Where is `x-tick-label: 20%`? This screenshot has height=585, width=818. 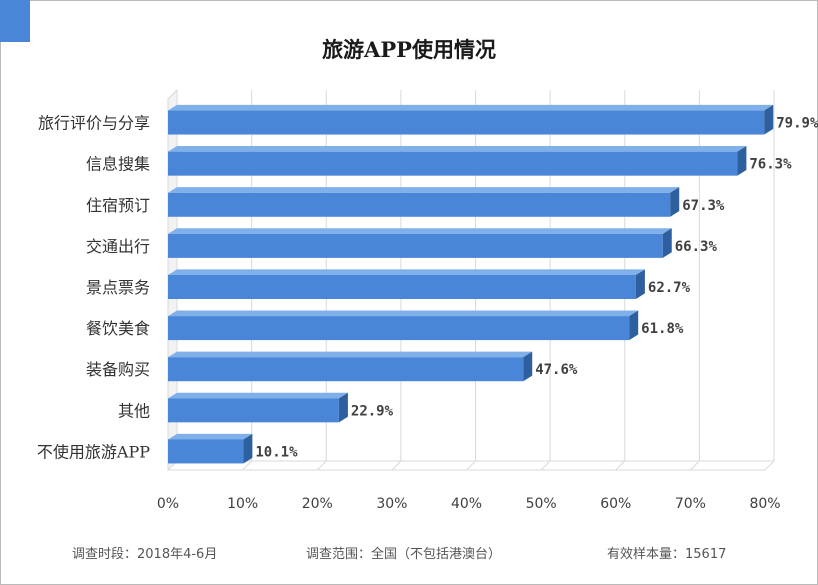 x-tick-label: 20% is located at coordinates (317, 504).